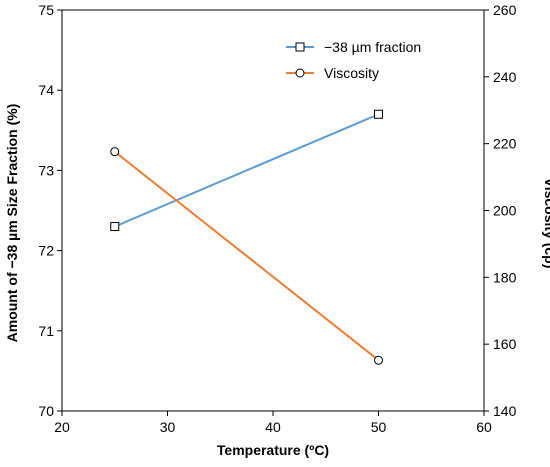 This screenshot has height=467, width=550. I want to click on legend-label-2: Viscosity, so click(351, 73).